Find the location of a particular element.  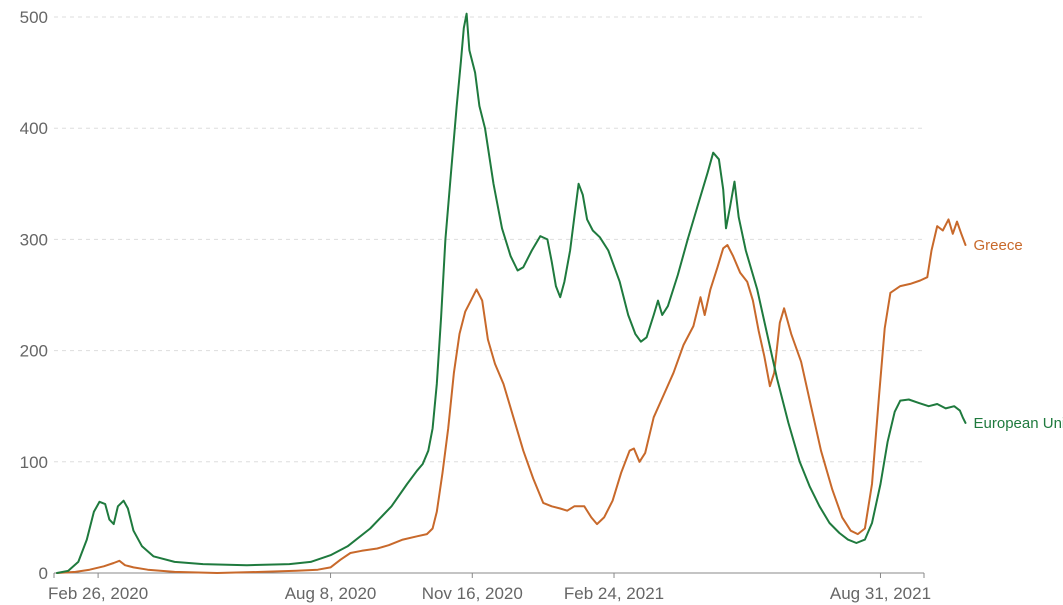

y-tick-label-200: 200 is located at coordinates (34, 351).